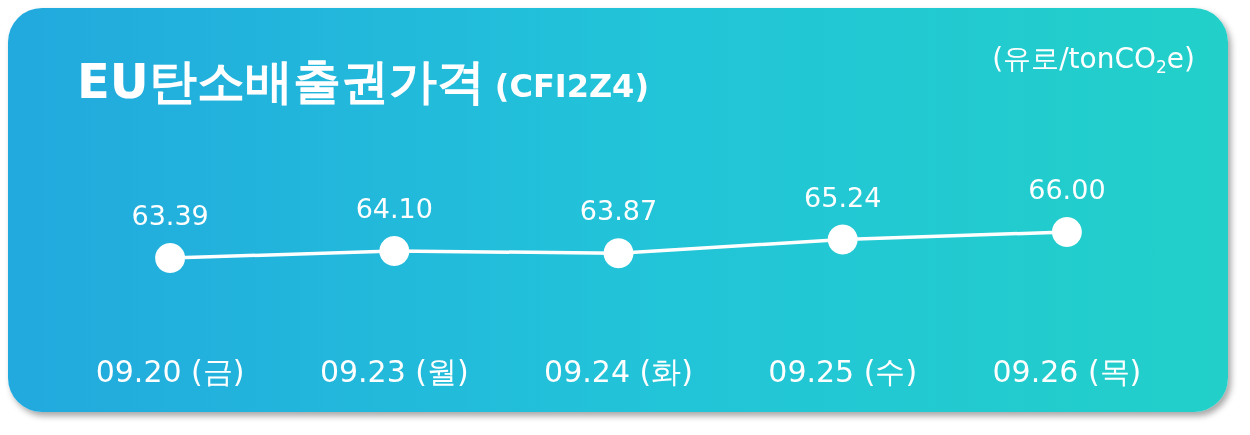  I want to click on x-tick-label: 09.24 (화), so click(618, 371).